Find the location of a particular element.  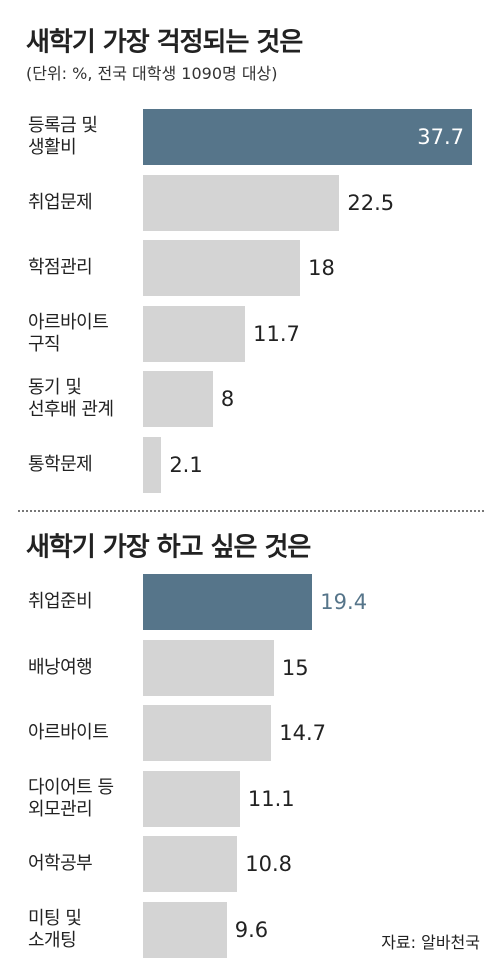

category-label: 등록금 및 생활비 is located at coordinates (63, 136).